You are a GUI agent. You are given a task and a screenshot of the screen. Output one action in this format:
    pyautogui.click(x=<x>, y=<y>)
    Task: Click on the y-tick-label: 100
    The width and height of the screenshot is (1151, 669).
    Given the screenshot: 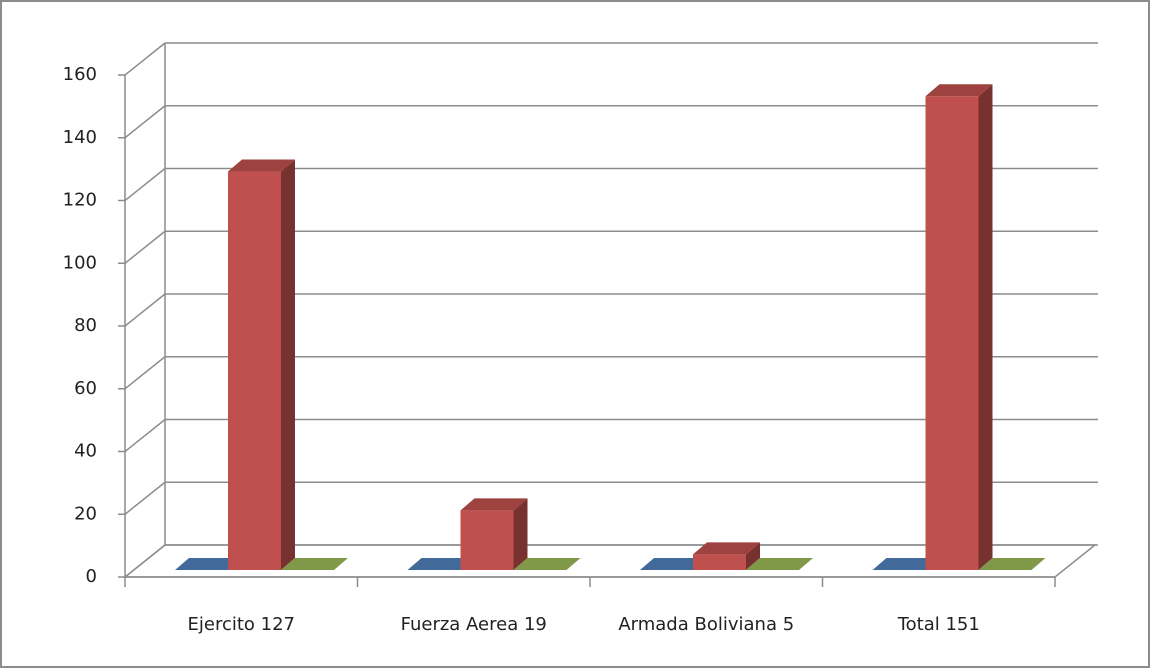 What is the action you would take?
    pyautogui.click(x=80, y=262)
    